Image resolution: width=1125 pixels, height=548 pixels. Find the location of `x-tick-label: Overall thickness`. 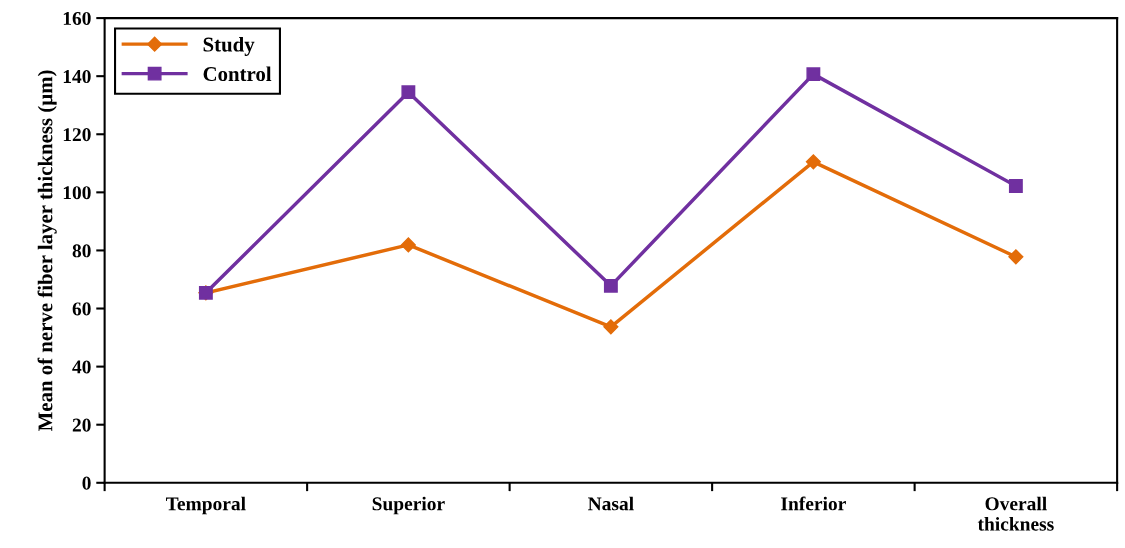

x-tick-label: Overall thickness is located at coordinates (1015, 513).